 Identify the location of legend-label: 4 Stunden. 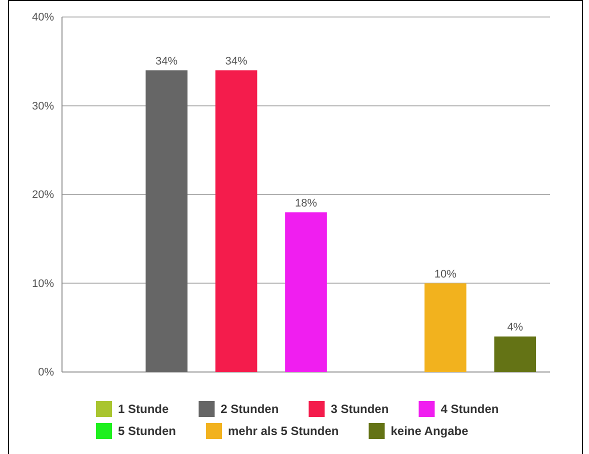
(469, 409).